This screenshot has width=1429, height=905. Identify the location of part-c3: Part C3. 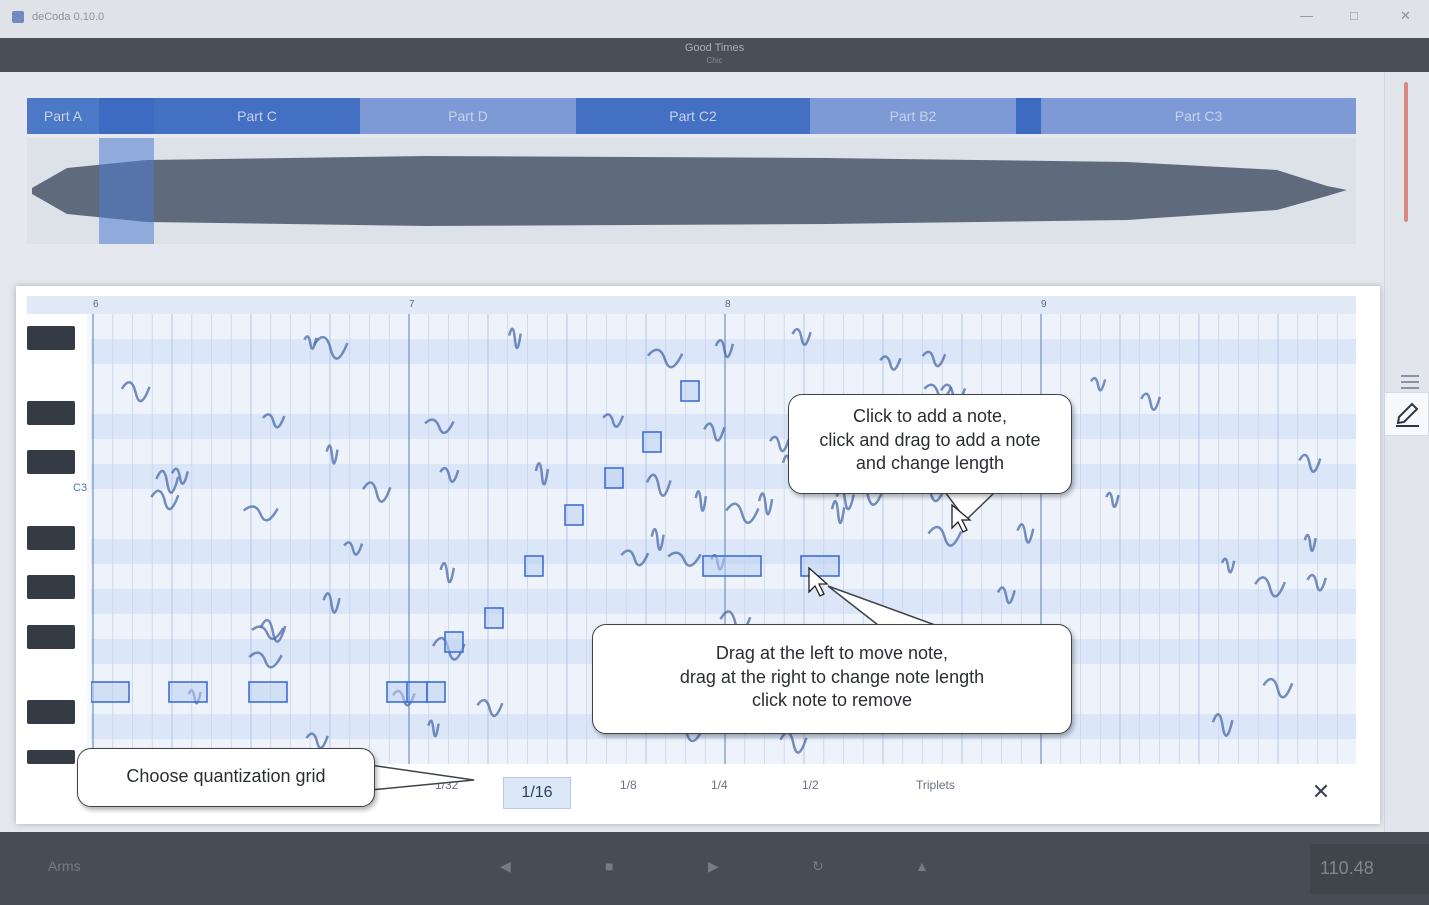
(1198, 116).